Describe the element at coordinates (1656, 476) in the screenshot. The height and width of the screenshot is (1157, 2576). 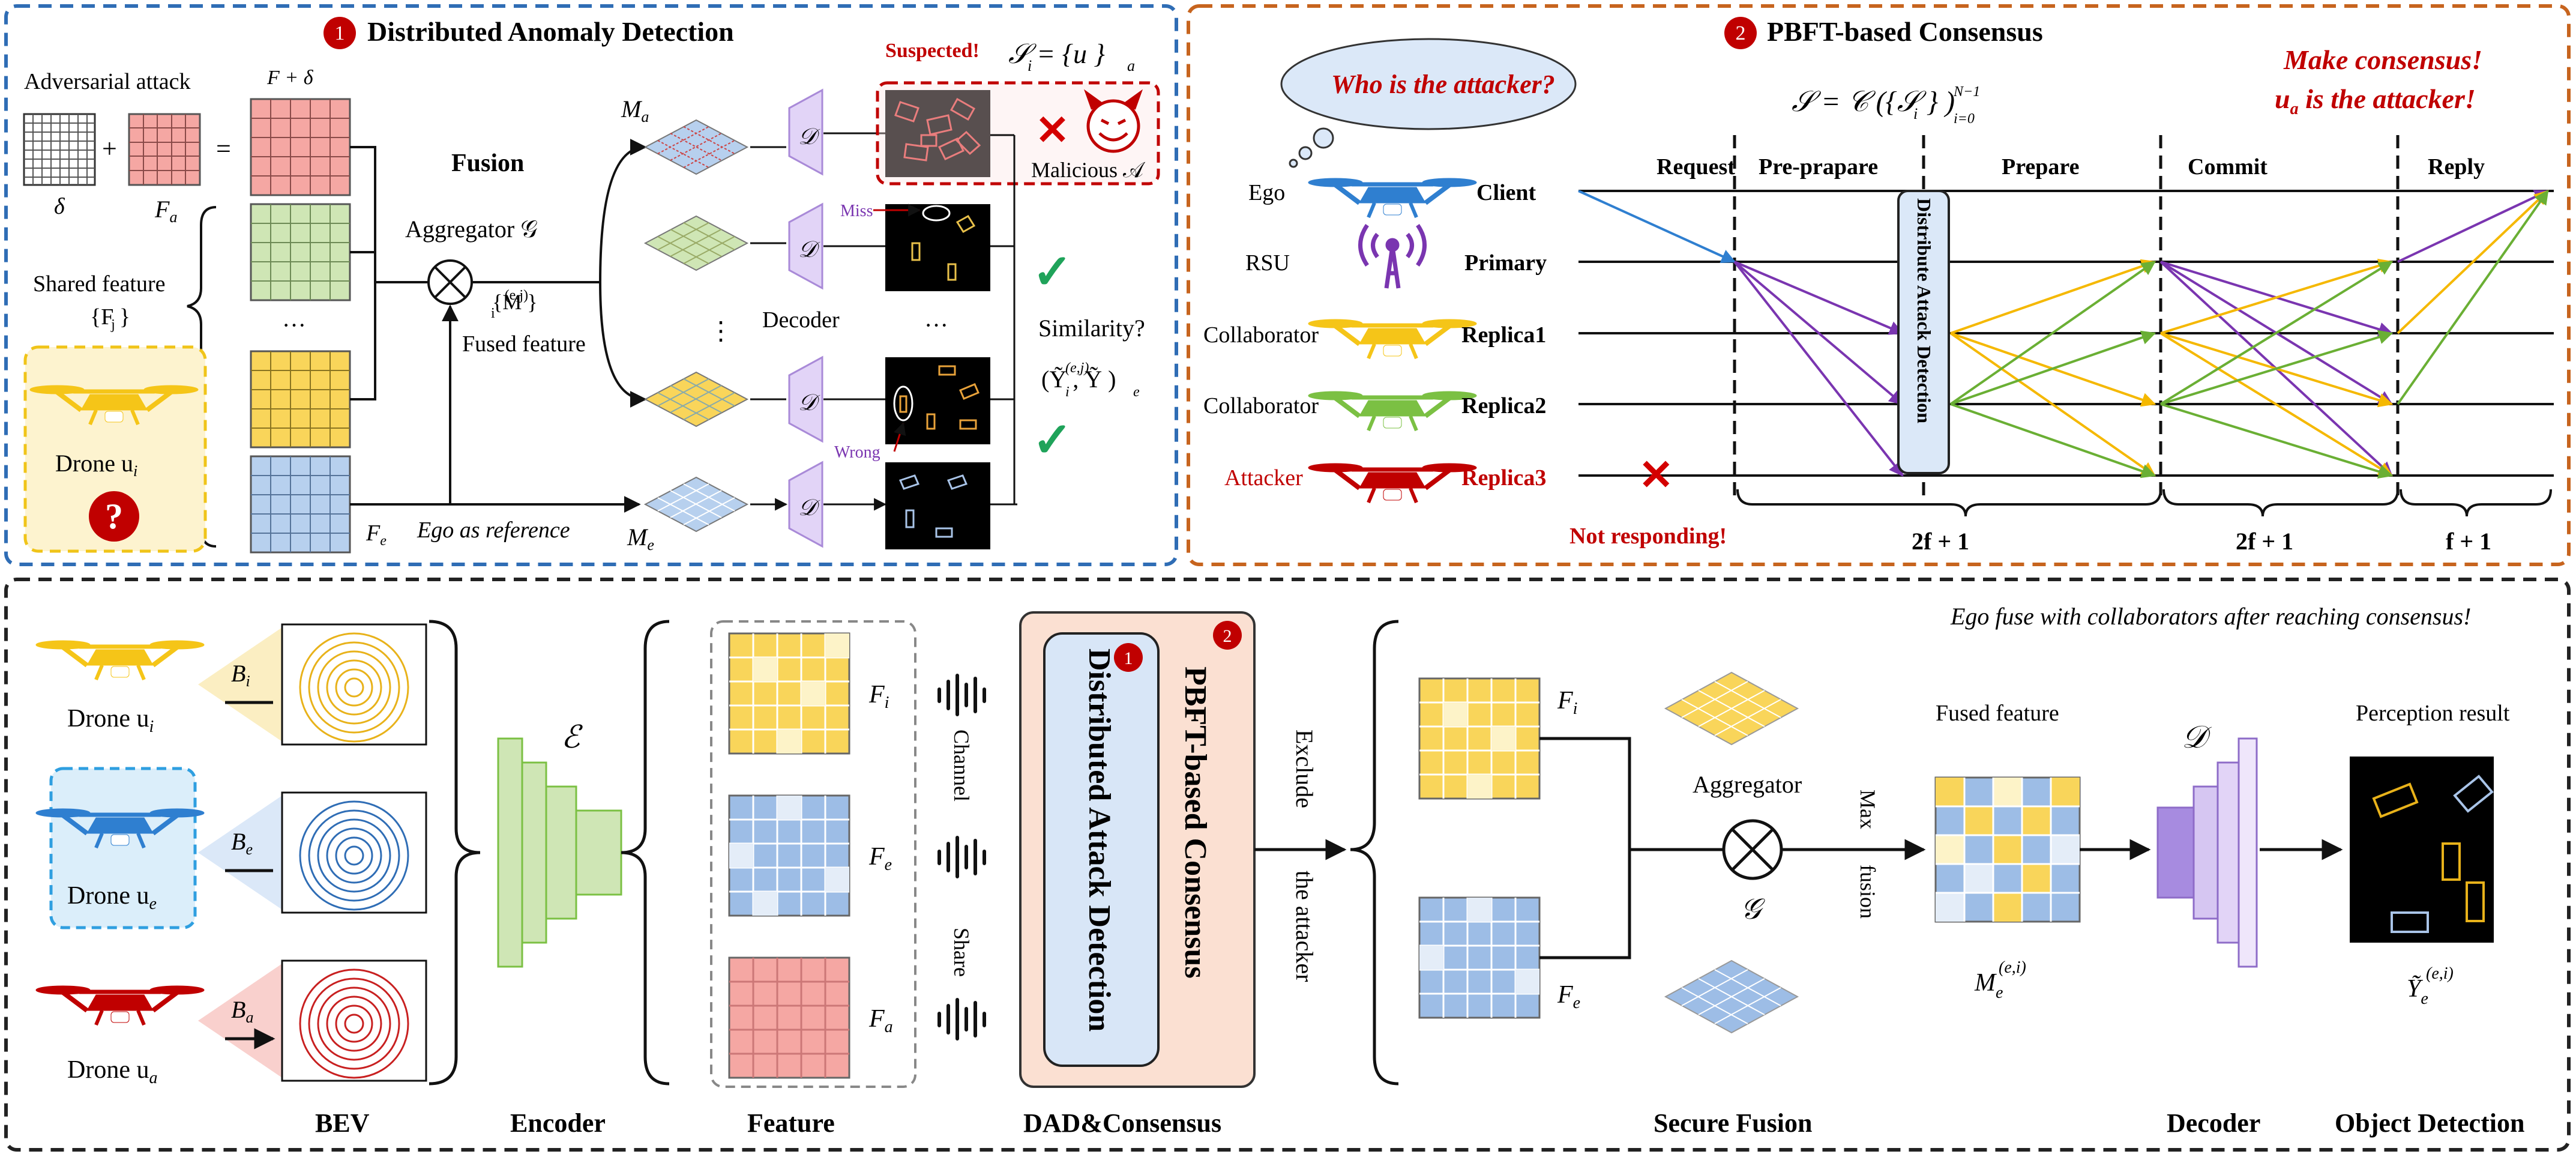
I see `attacker-cross: ✕` at that location.